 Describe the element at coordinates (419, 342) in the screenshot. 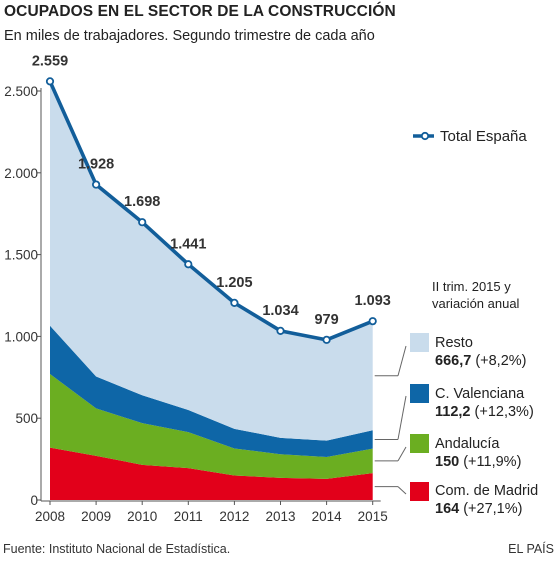

I see `legend-swatch-resto` at that location.